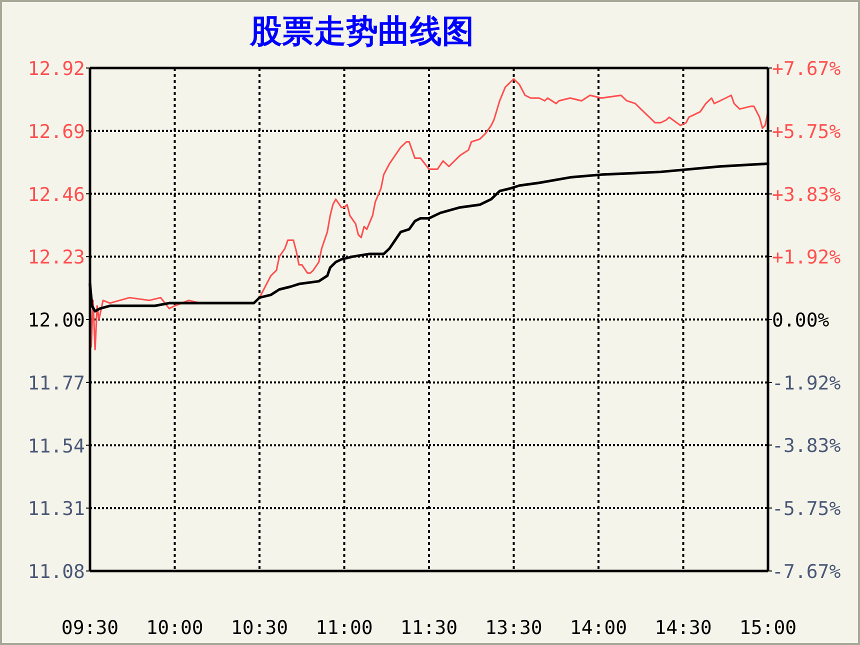 The height and width of the screenshot is (645, 860). I want to click on y-tick-label: 11.31, so click(56, 509).